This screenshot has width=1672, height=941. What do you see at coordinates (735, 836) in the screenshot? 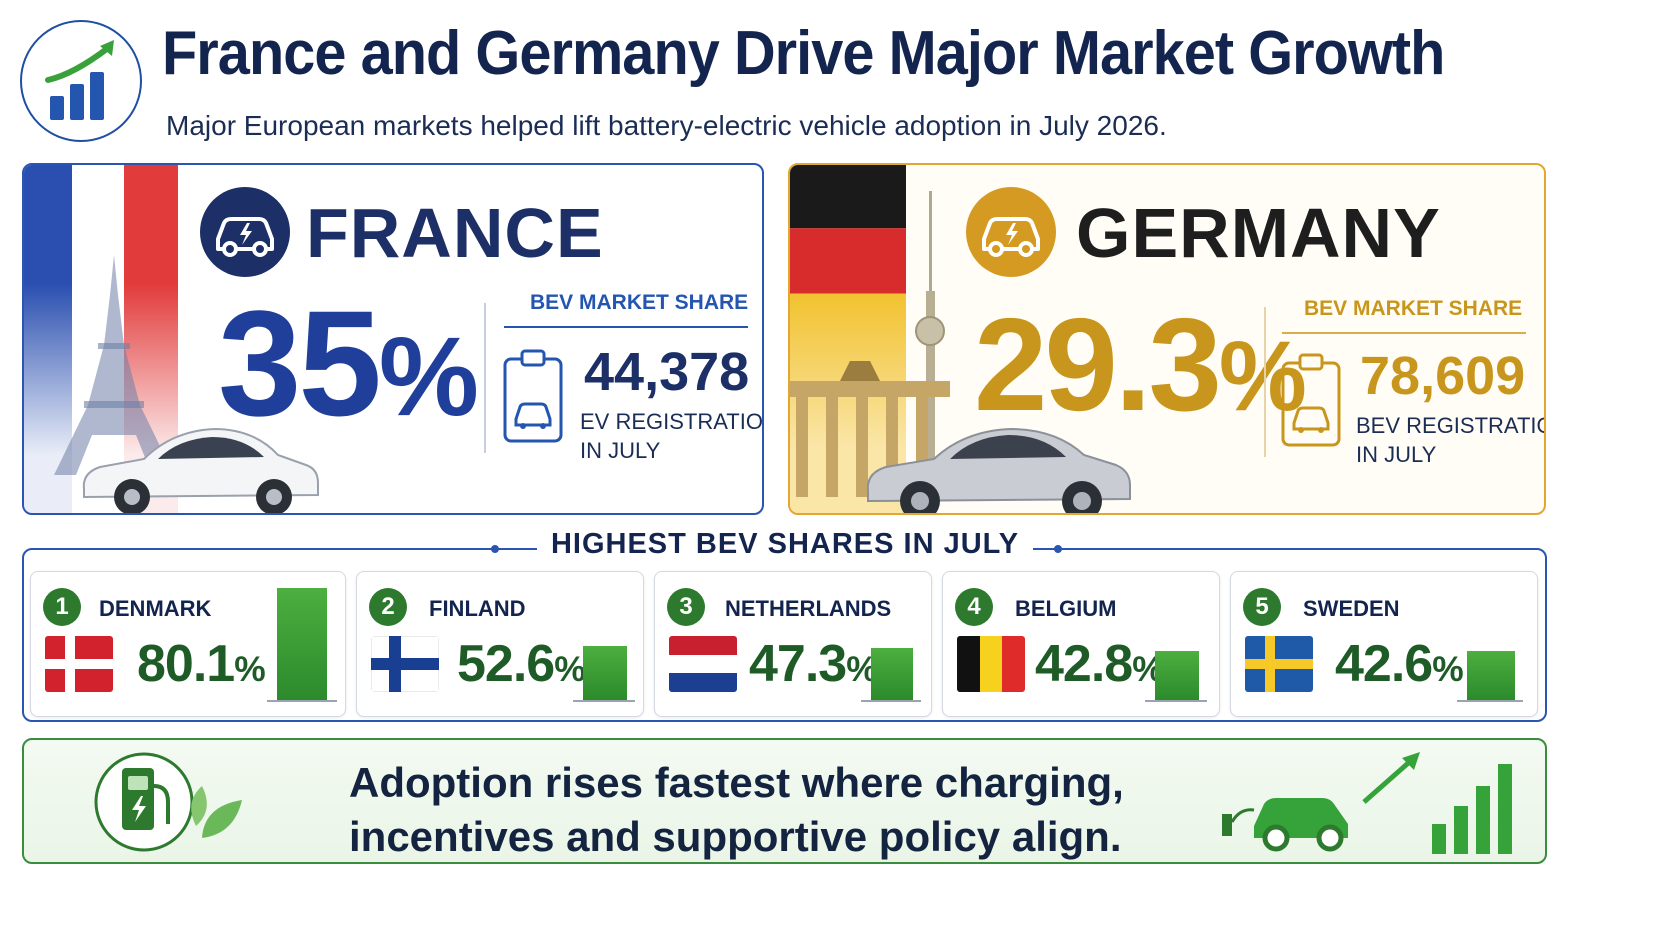
I see `banner-line-2: incentives and supportive policy align.` at bounding box center [735, 836].